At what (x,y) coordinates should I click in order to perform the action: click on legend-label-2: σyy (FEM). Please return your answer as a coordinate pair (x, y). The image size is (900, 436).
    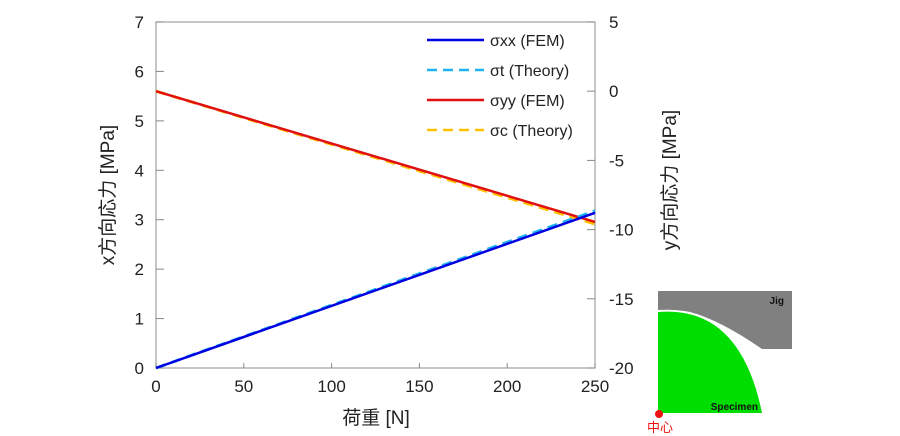
    Looking at the image, I should click on (527, 101).